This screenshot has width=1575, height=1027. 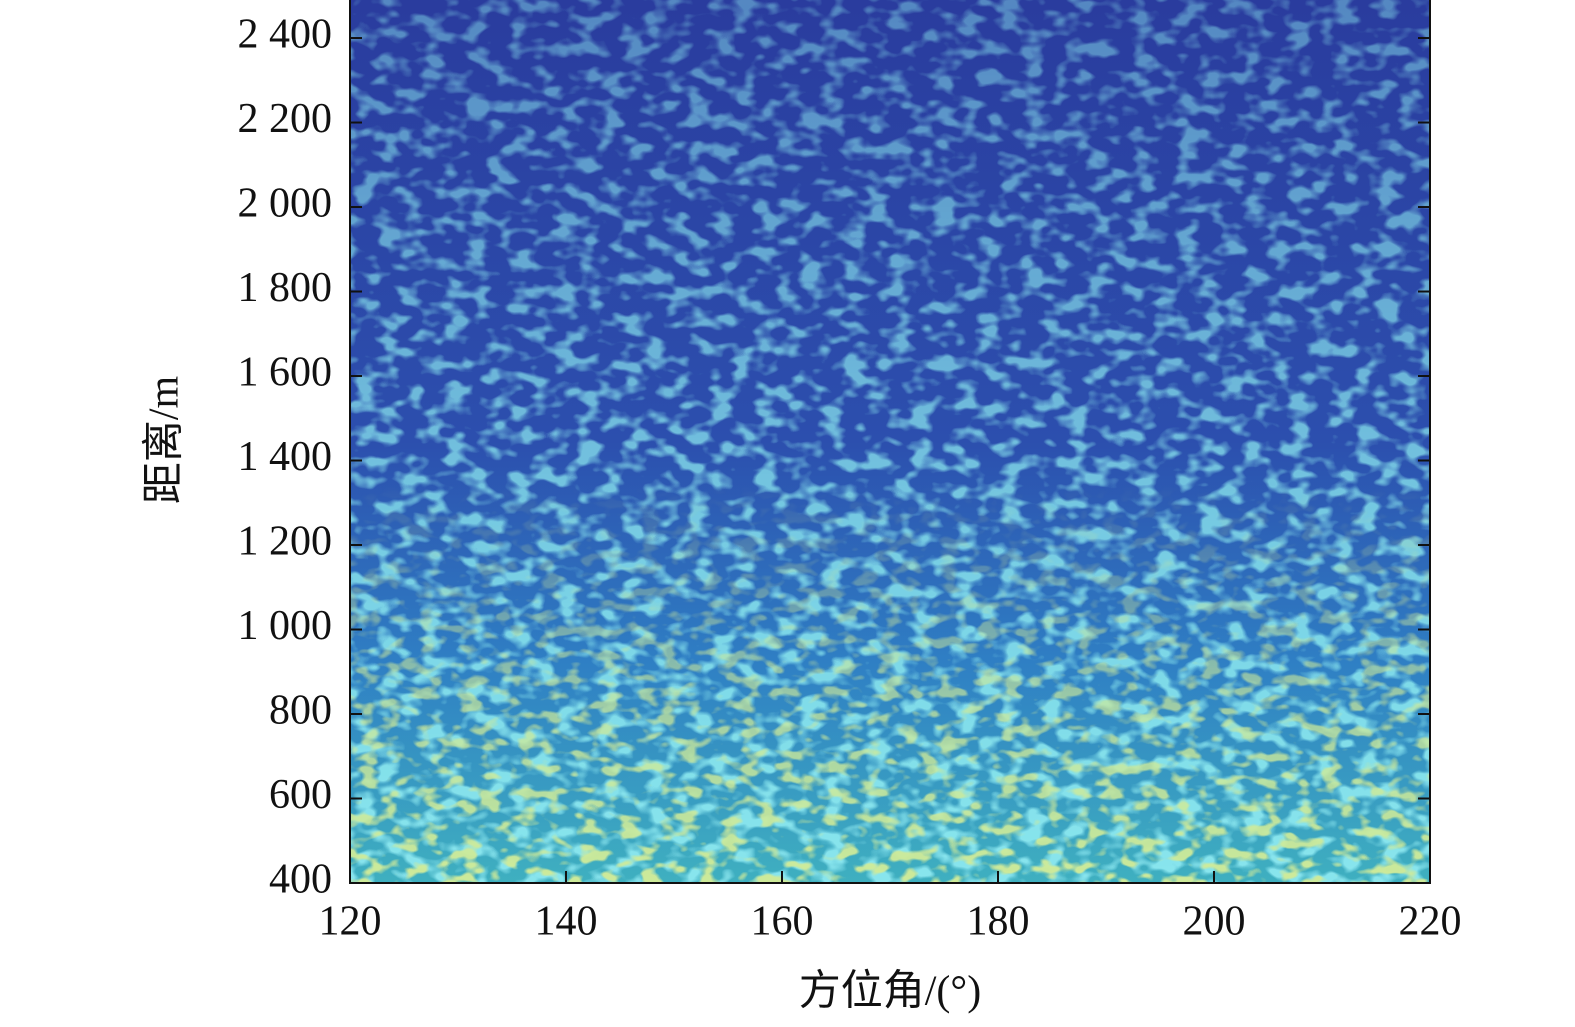 I want to click on x-tick-label: 220, so click(x=1430, y=922).